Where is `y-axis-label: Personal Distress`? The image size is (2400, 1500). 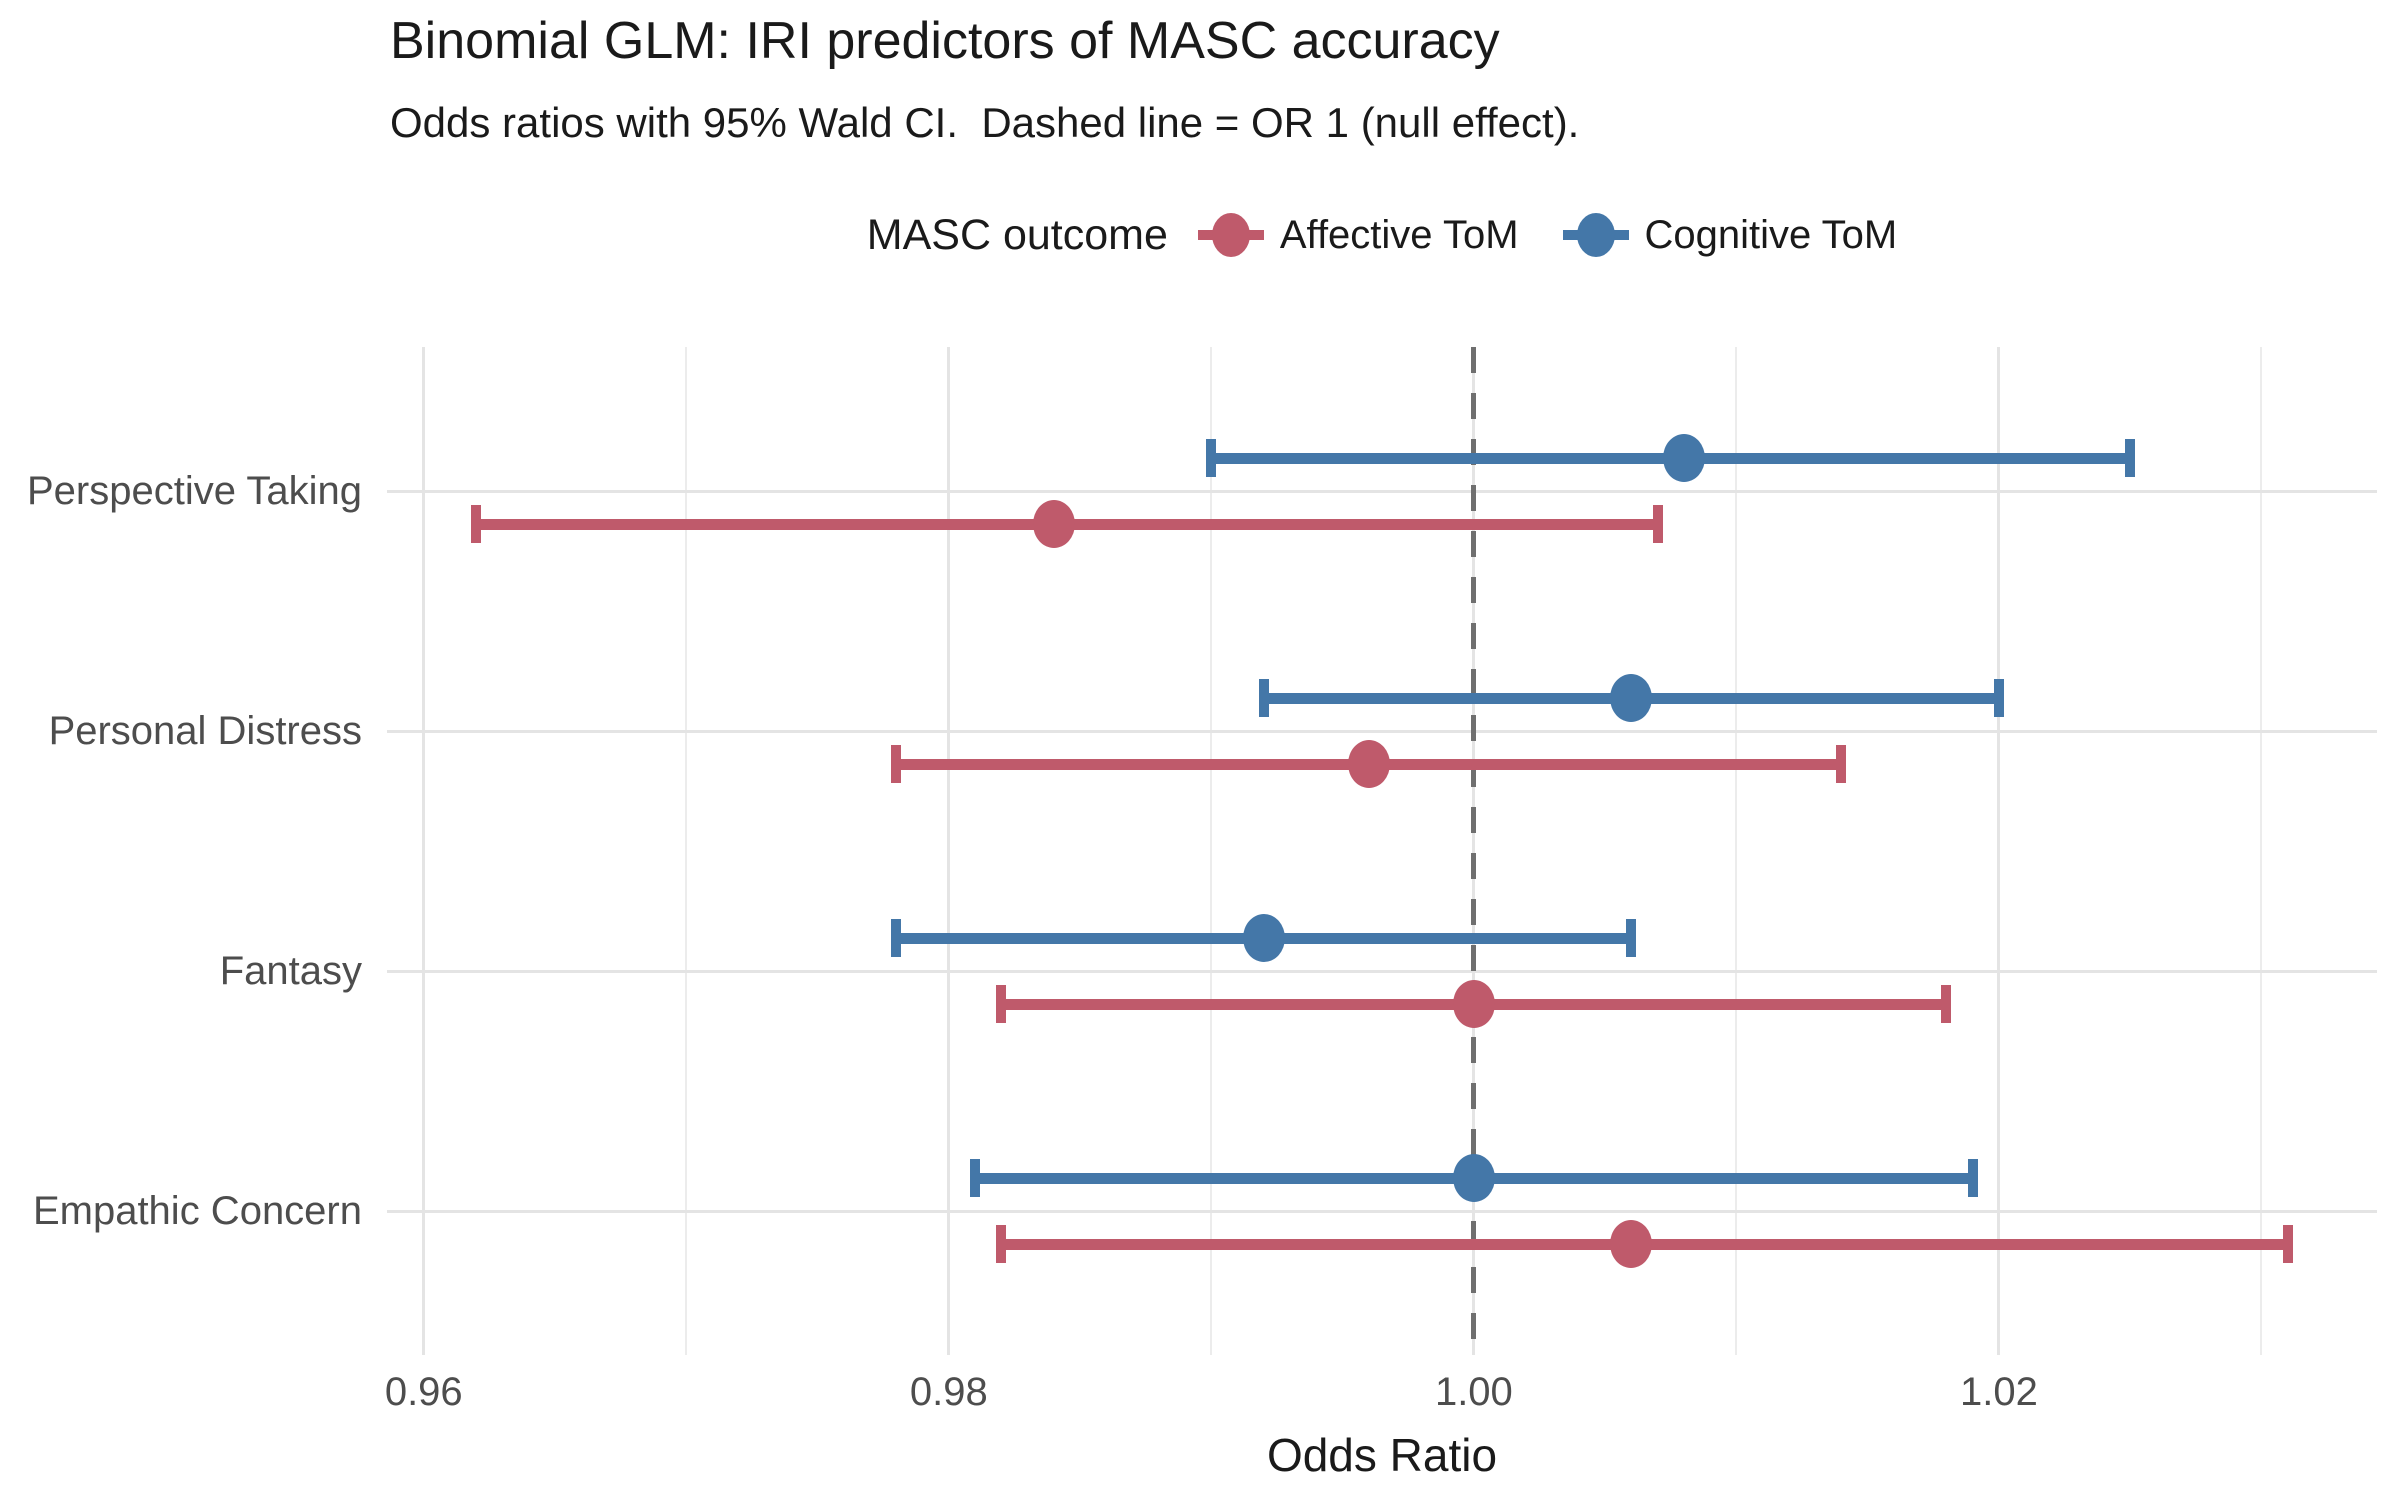
y-axis-label: Personal Distress is located at coordinates (205, 731).